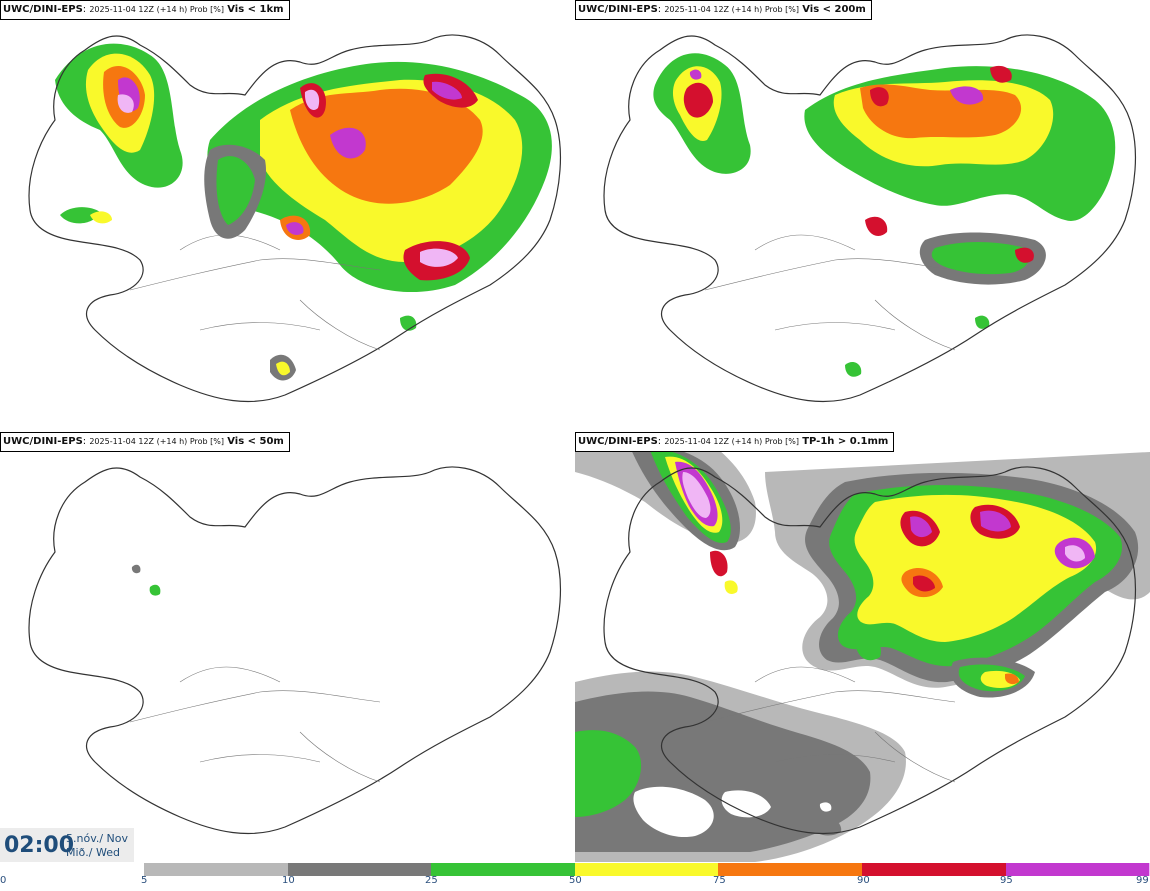 The height and width of the screenshot is (891, 1150). Describe the element at coordinates (39, 845) in the screenshot. I see `valid-time: 02:00` at that location.